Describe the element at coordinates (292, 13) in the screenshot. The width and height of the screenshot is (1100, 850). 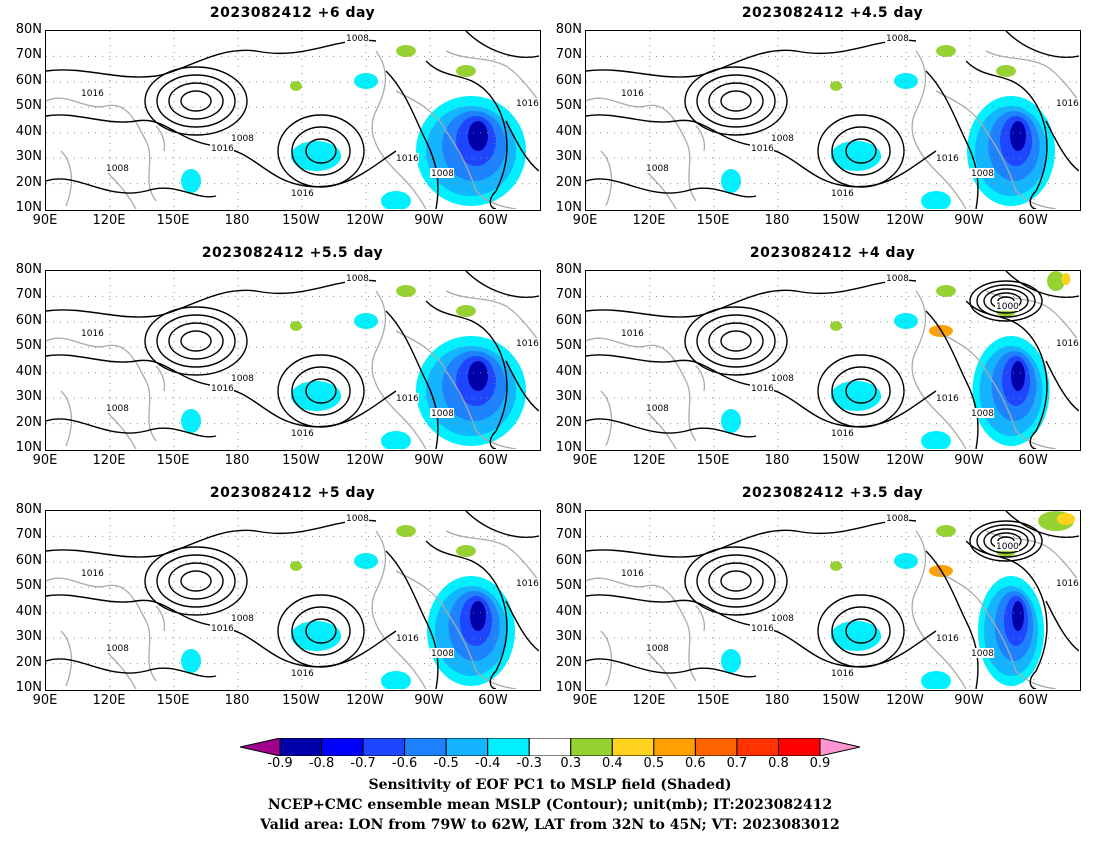
I see `panel-title: 2023082412 +6 day` at that location.